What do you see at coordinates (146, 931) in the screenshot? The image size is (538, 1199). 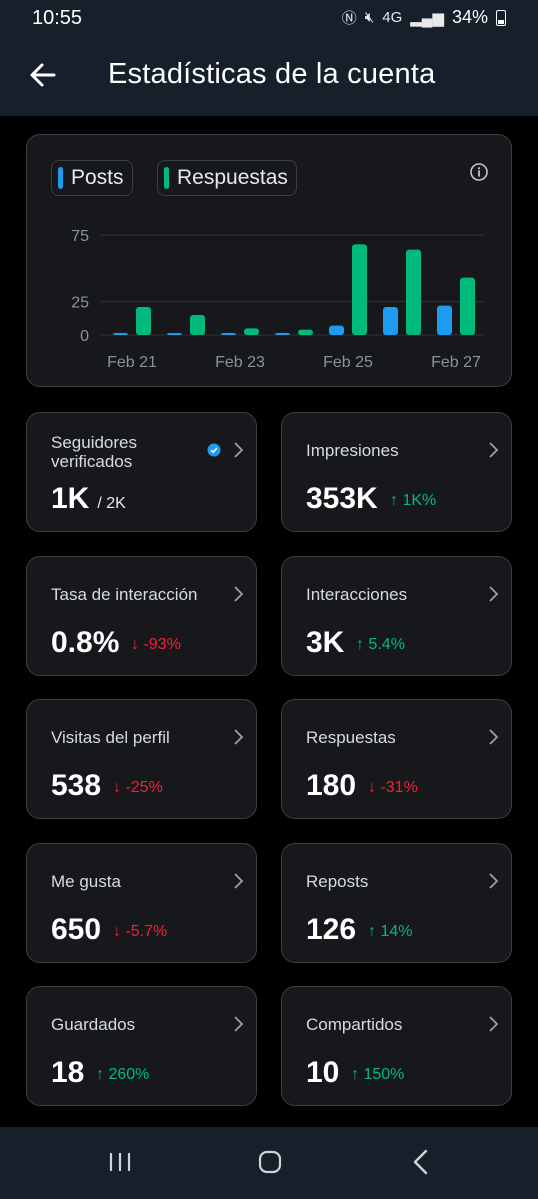 I see `stat-delta-text: -5.7%` at bounding box center [146, 931].